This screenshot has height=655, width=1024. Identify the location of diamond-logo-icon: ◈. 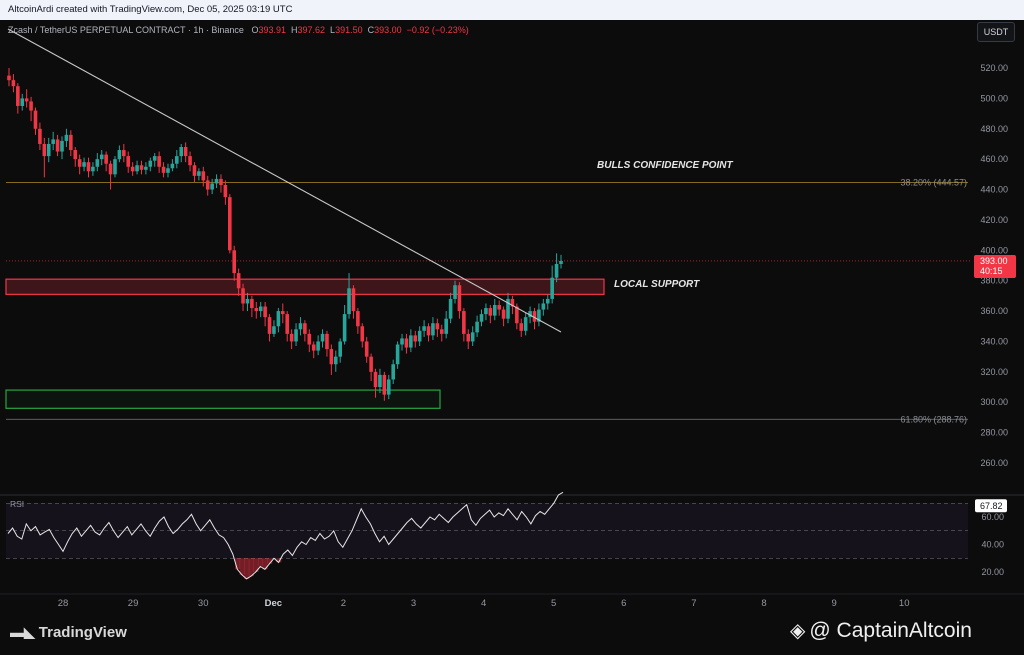
(798, 631).